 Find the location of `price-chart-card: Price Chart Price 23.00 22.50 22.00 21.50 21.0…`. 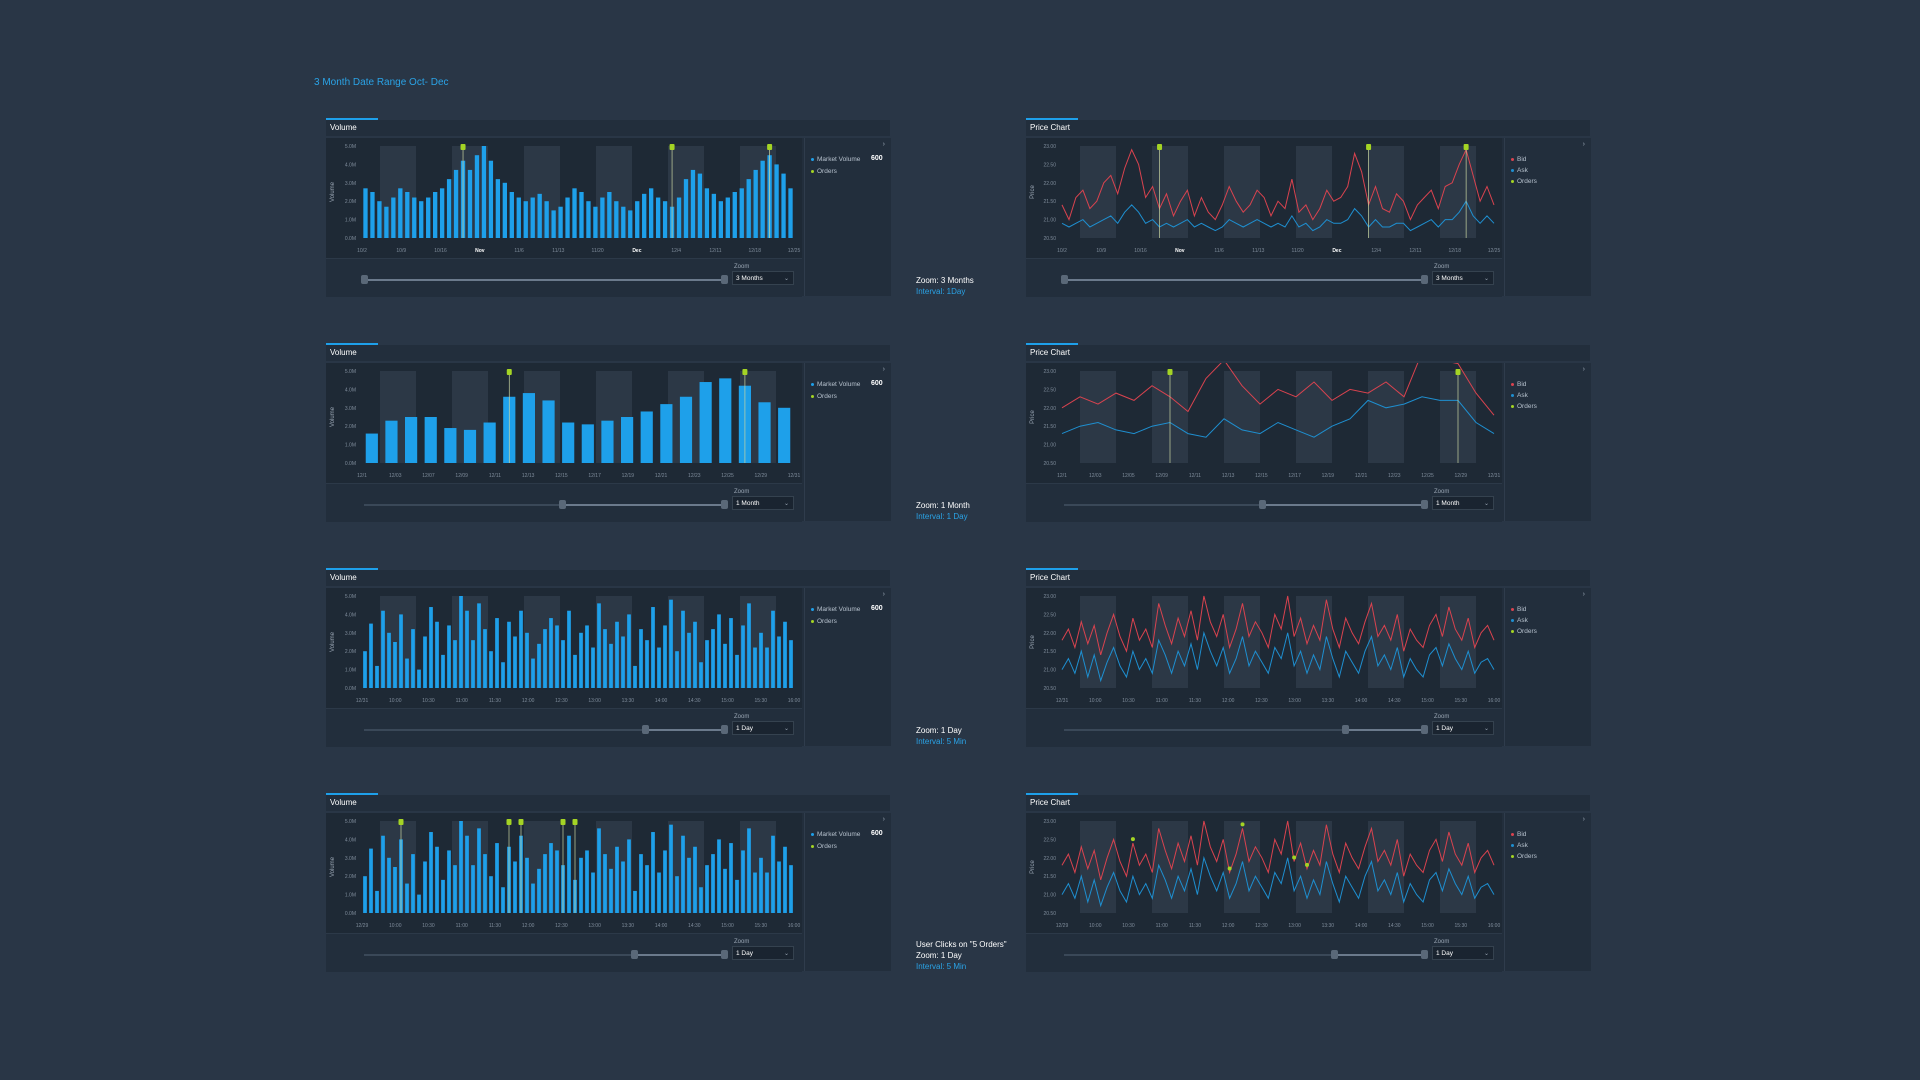

price-chart-card: Price Chart Price 23.00 22.50 22.00 21.50 21.0… is located at coordinates (1308, 432).